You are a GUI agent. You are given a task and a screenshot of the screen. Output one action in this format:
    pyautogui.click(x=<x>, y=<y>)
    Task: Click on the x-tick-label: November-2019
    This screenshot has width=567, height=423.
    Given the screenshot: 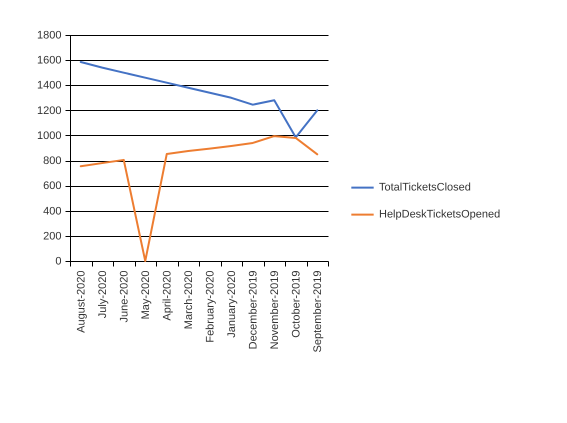 What is the action you would take?
    pyautogui.click(x=274, y=310)
    